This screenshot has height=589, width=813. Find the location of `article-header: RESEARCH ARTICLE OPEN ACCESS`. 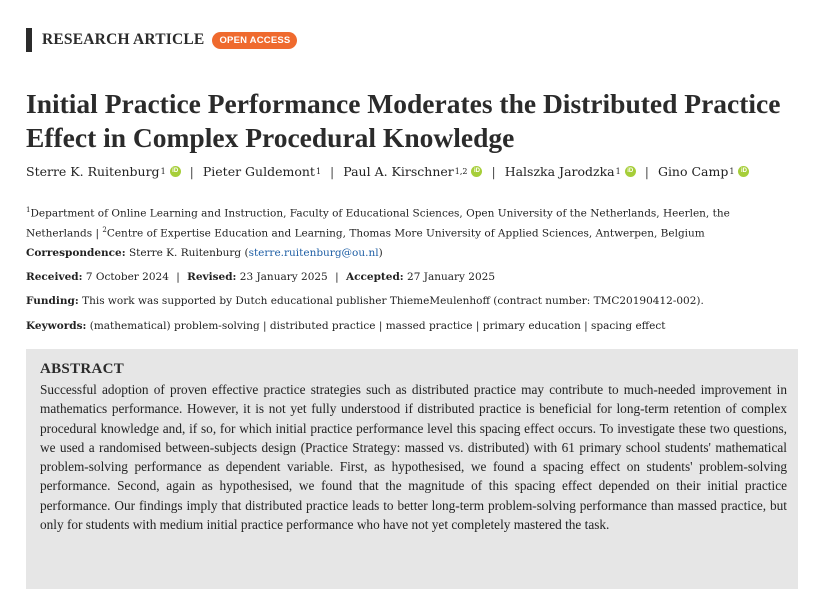

article-header: RESEARCH ARTICLE OPEN ACCESS is located at coordinates (162, 40).